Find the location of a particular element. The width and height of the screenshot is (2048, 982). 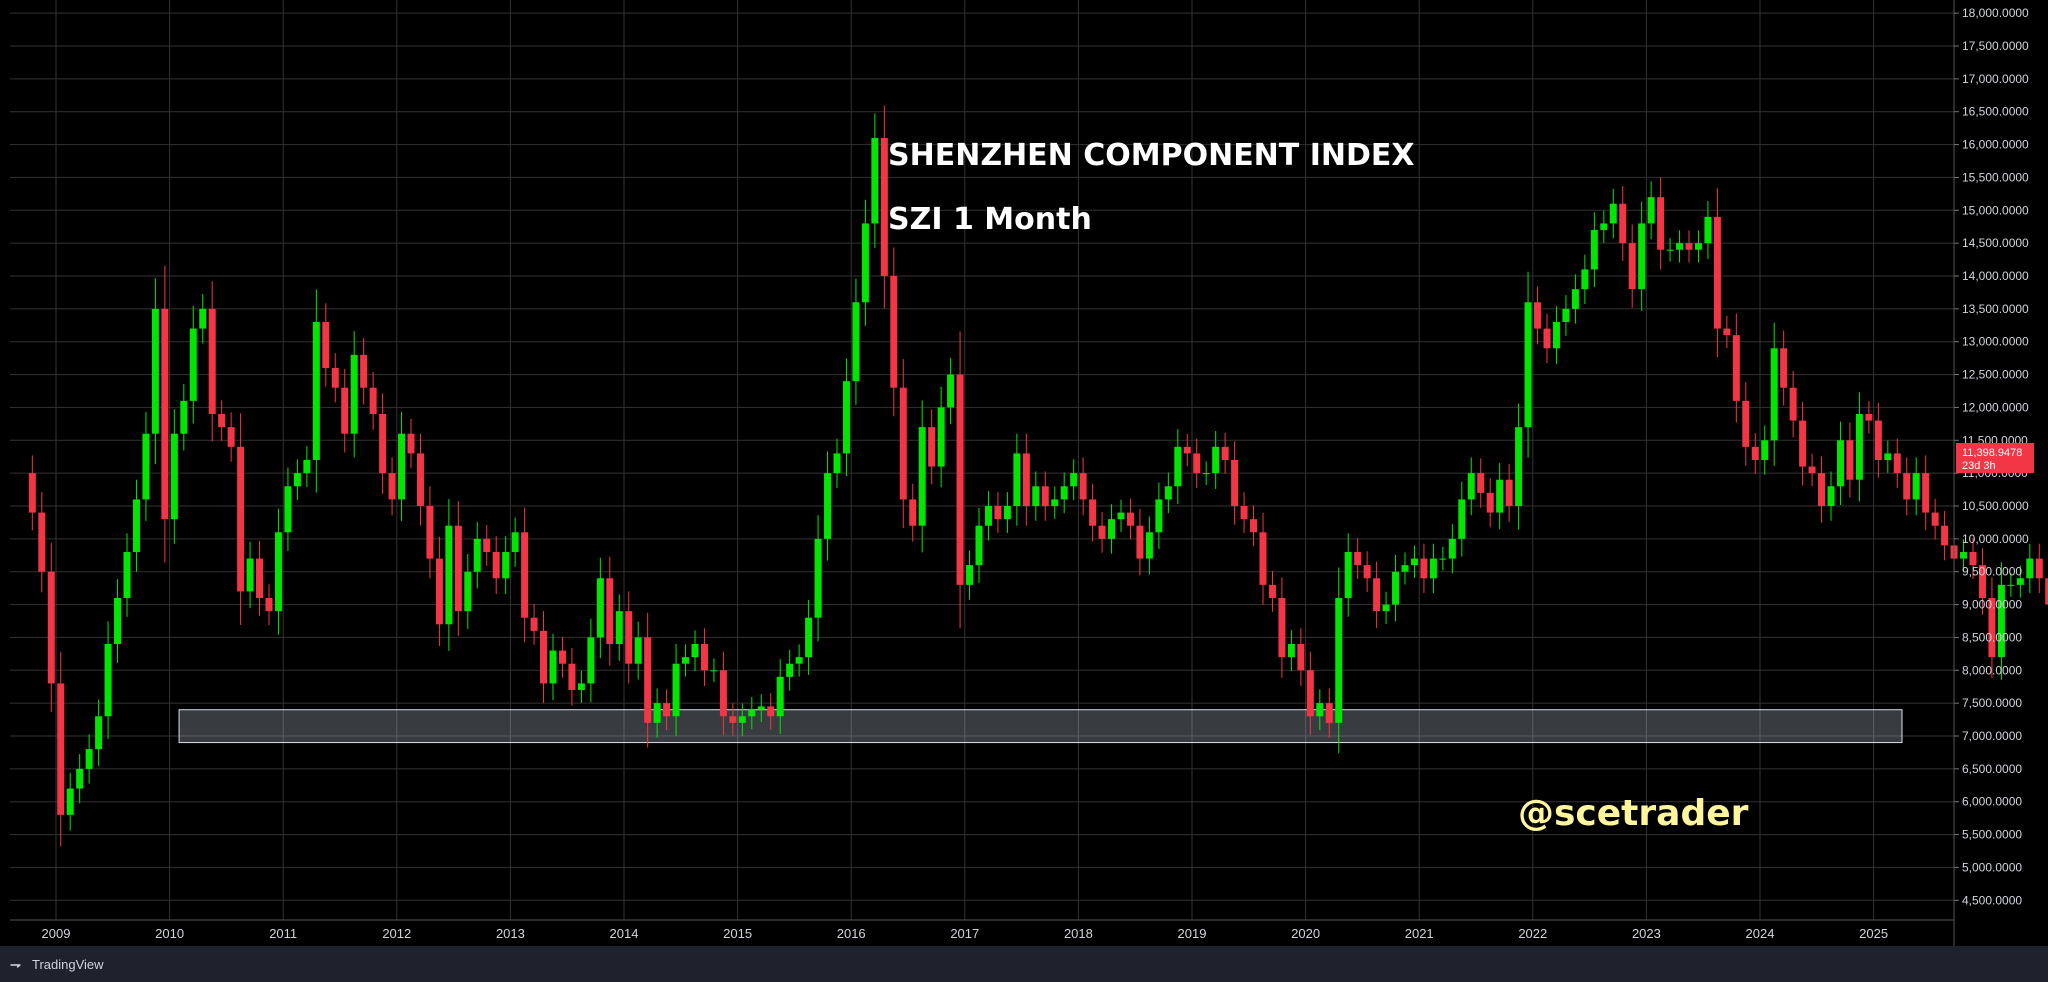

y-tick-label: 16,000.0000 is located at coordinates (1995, 145).